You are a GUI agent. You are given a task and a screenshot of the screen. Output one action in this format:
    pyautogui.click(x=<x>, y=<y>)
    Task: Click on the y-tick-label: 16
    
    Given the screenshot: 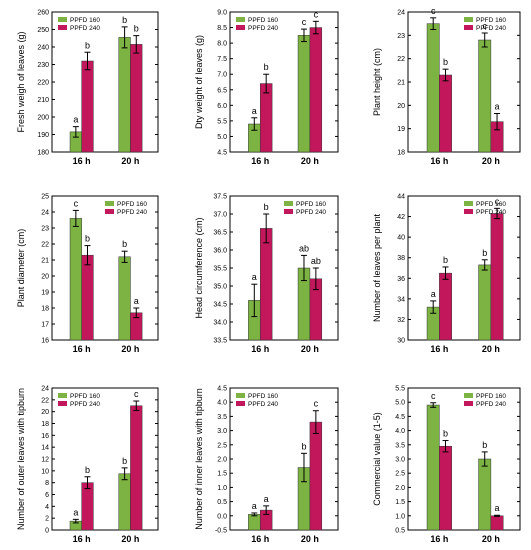 What is the action you would take?
    pyautogui.click(x=45, y=436)
    